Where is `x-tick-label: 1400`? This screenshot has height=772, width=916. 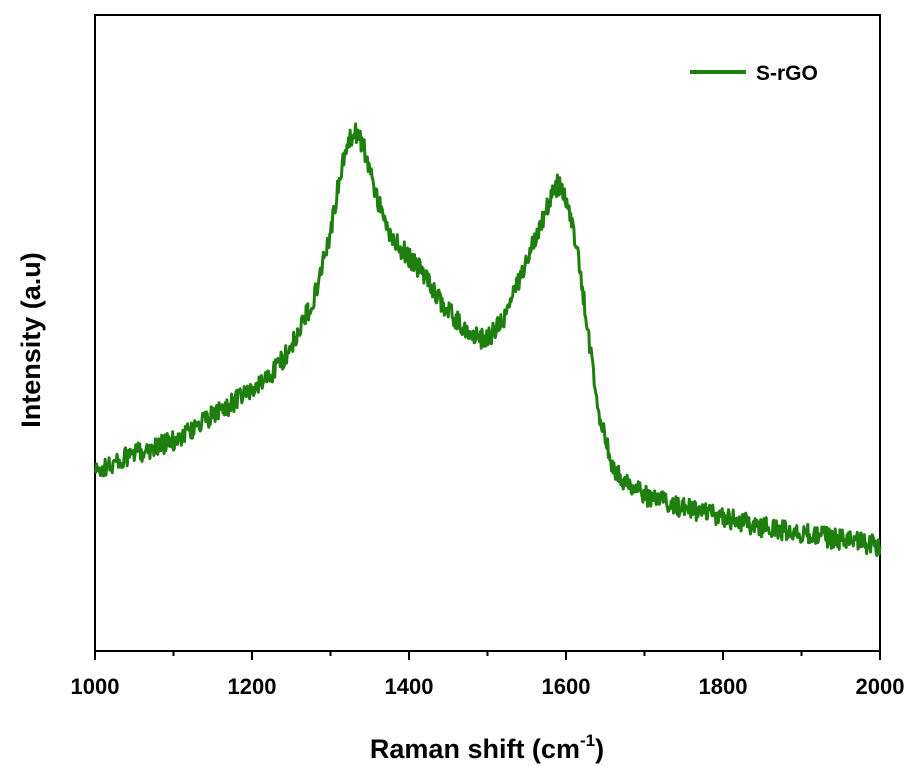 x-tick-label: 1400 is located at coordinates (409, 686).